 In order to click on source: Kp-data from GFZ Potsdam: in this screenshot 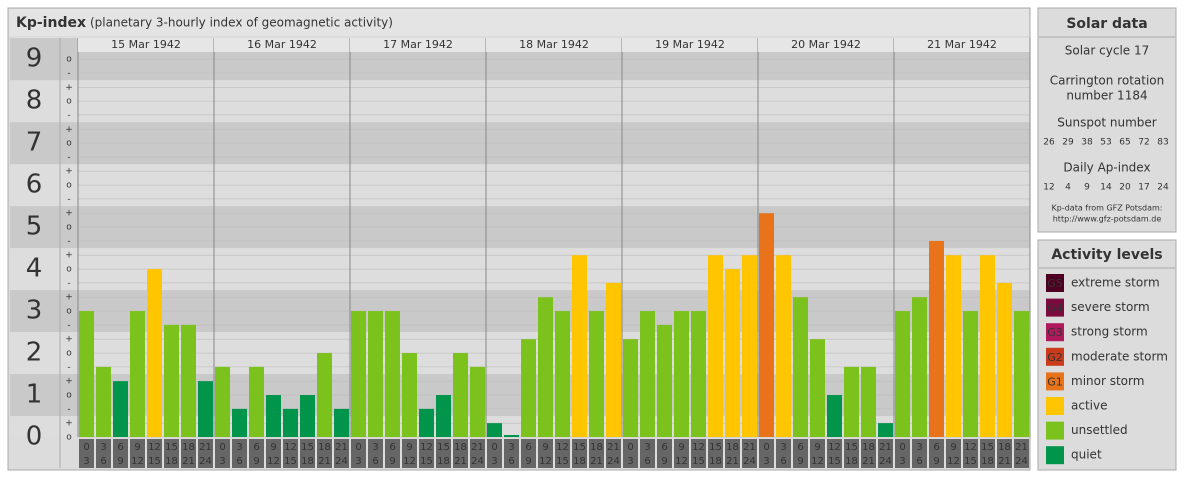, I will do `click(1107, 208)`.